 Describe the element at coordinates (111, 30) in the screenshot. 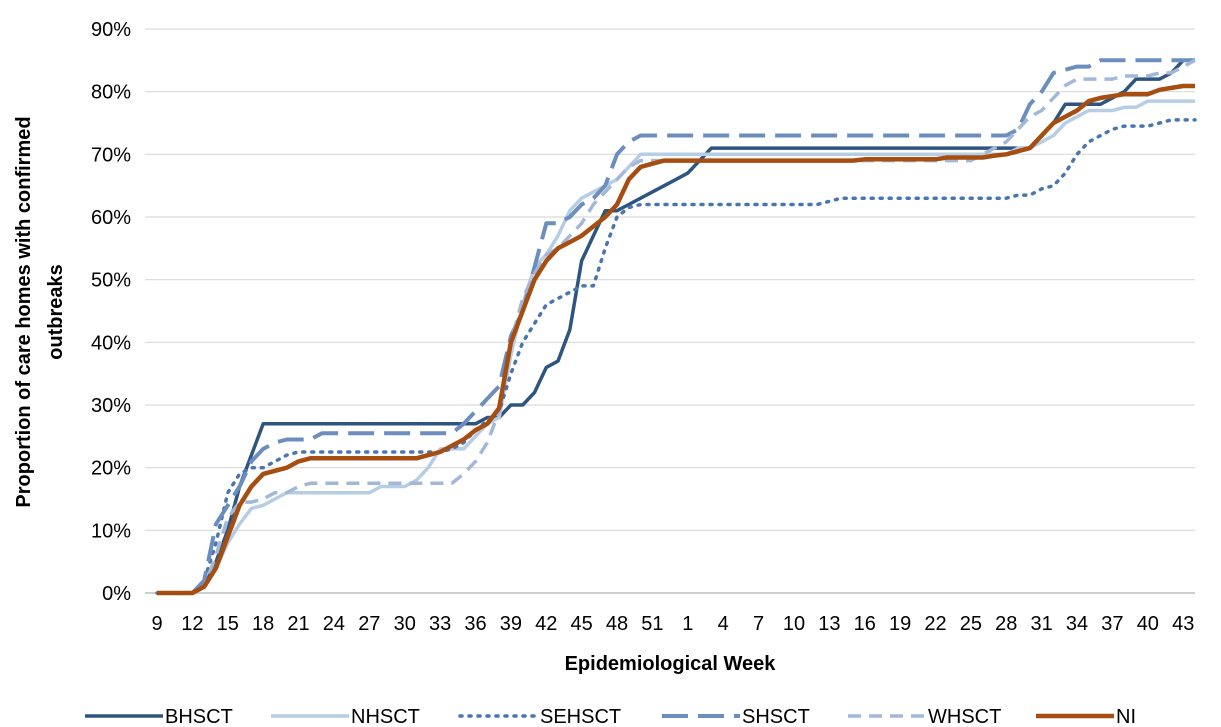

I see `y-tick-label: 90%` at that location.